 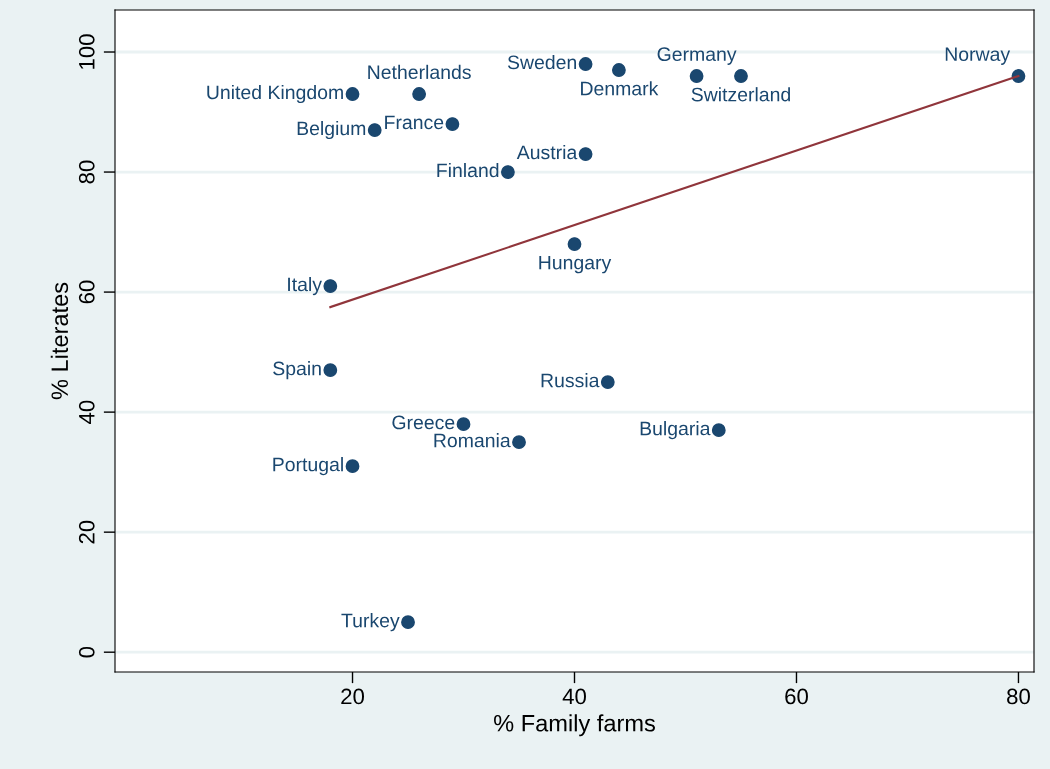 I want to click on annotation: Turkey, so click(x=370, y=622).